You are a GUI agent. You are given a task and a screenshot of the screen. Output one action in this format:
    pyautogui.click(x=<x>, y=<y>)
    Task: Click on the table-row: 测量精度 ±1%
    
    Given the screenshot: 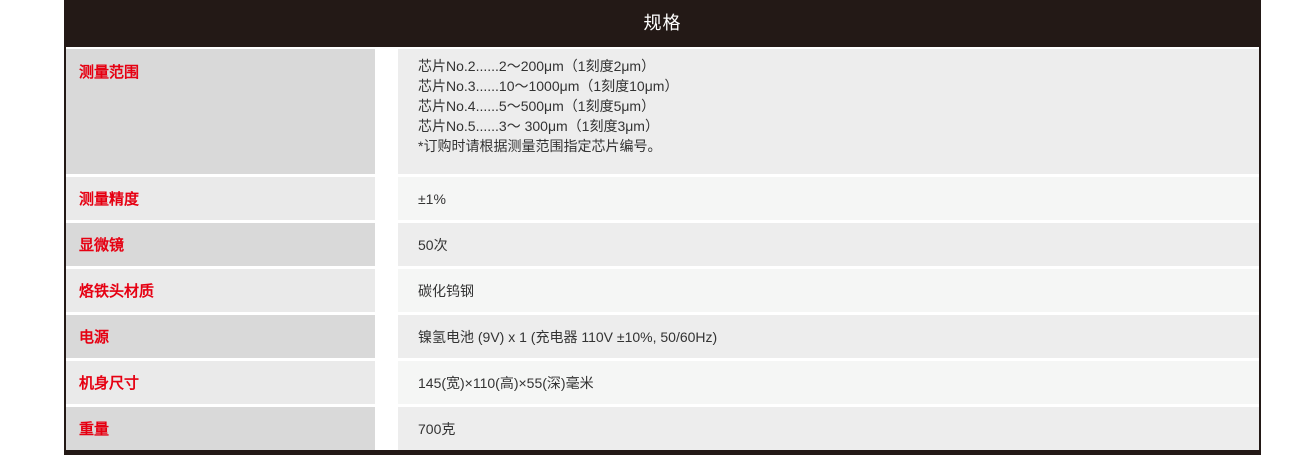 What is the action you would take?
    pyautogui.click(x=662, y=198)
    